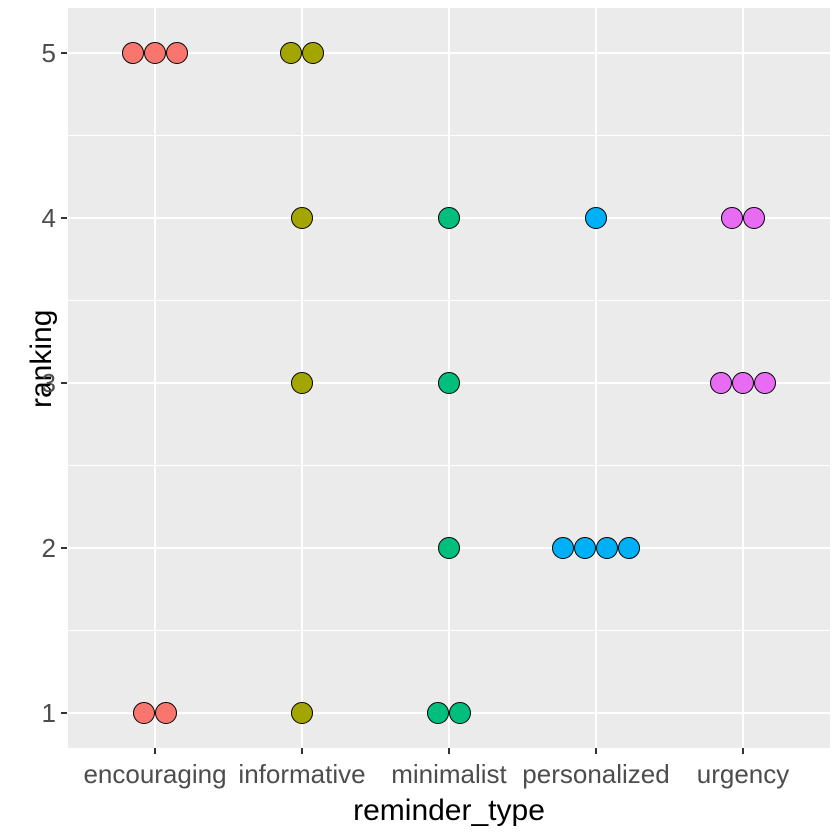  I want to click on x-tick-label: urgency, so click(743, 774).